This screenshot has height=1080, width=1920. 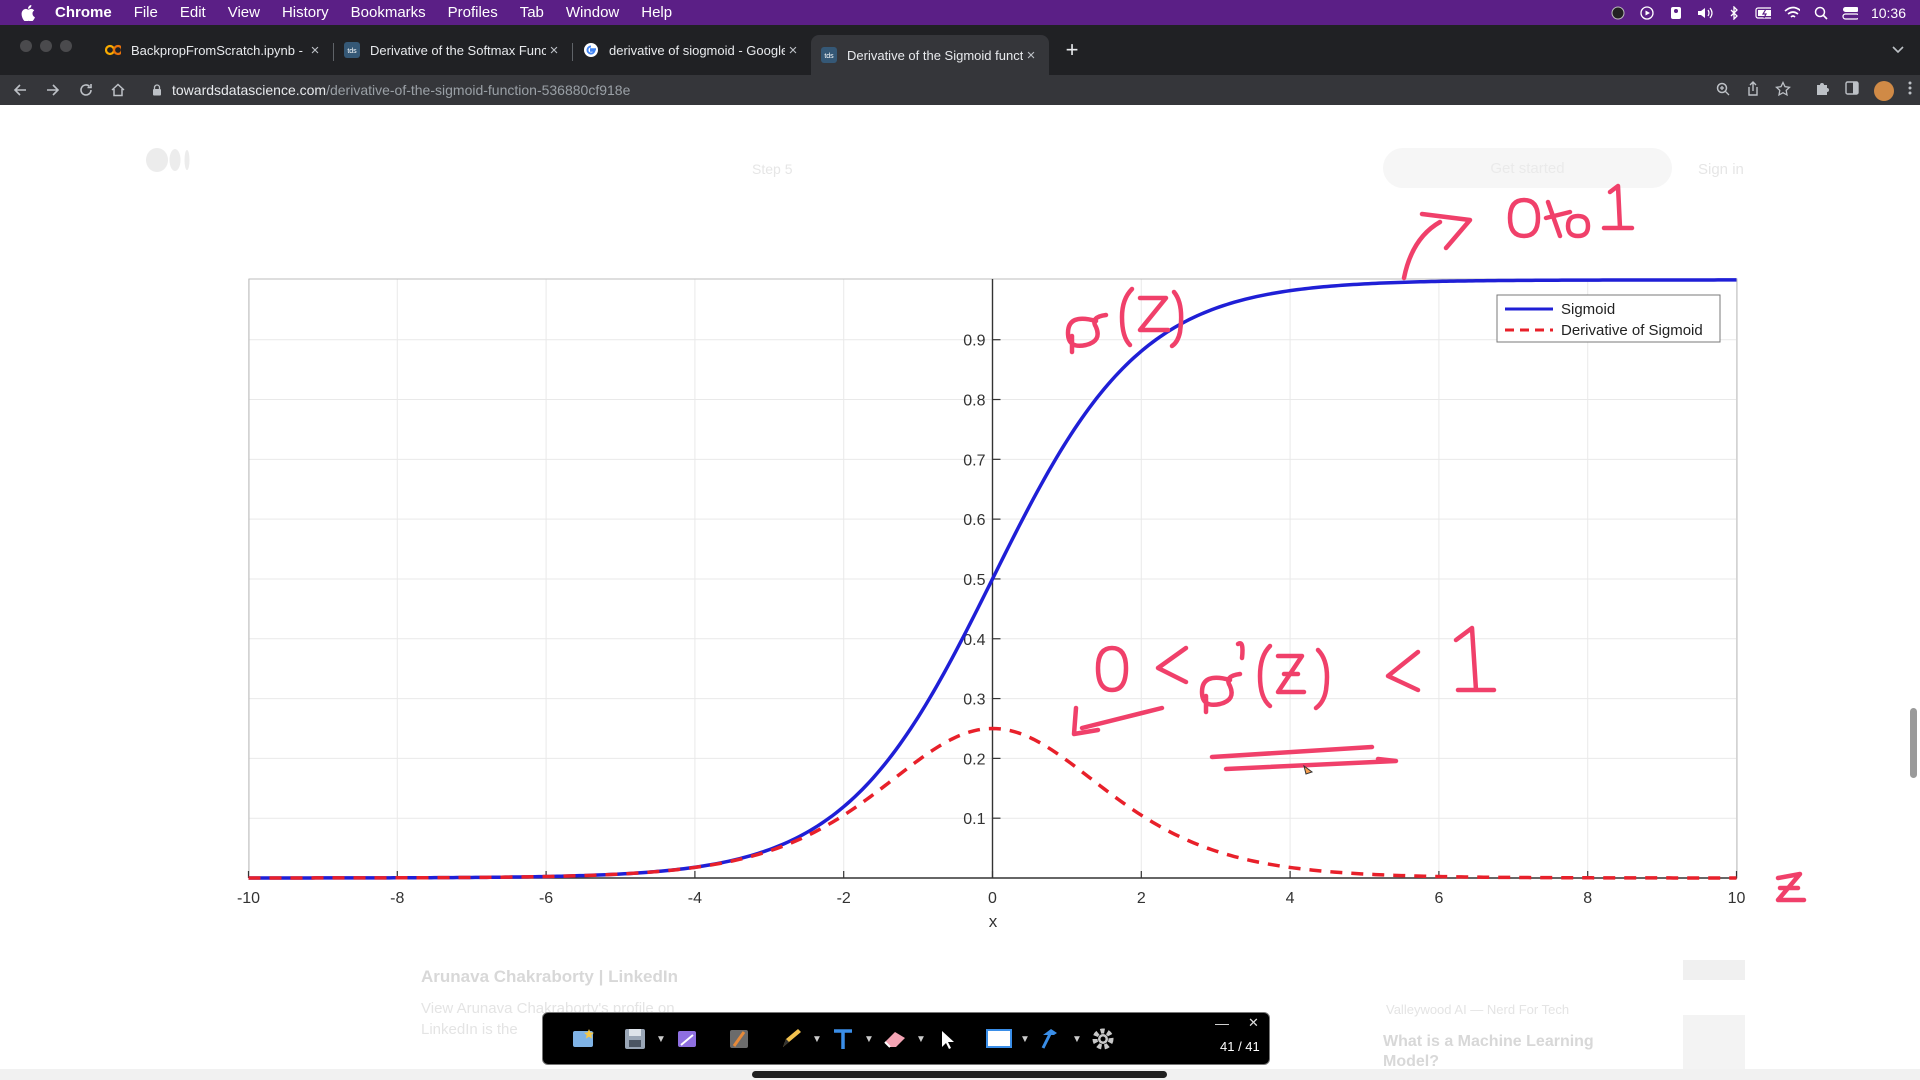 I want to click on text-tool-icon, so click(x=843, y=1039).